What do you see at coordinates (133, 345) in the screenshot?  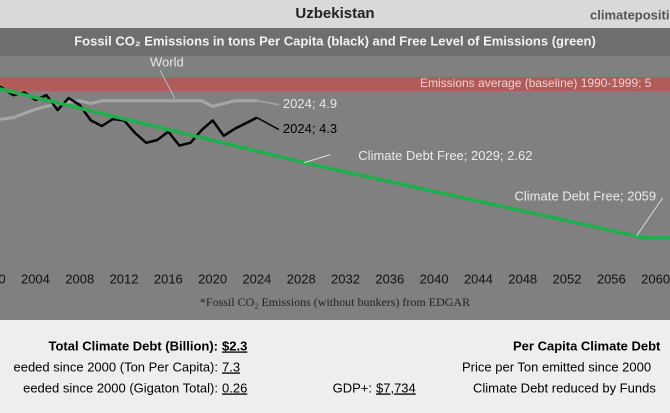 I see `summary-label: Total Climate Debt (Billion):` at bounding box center [133, 345].